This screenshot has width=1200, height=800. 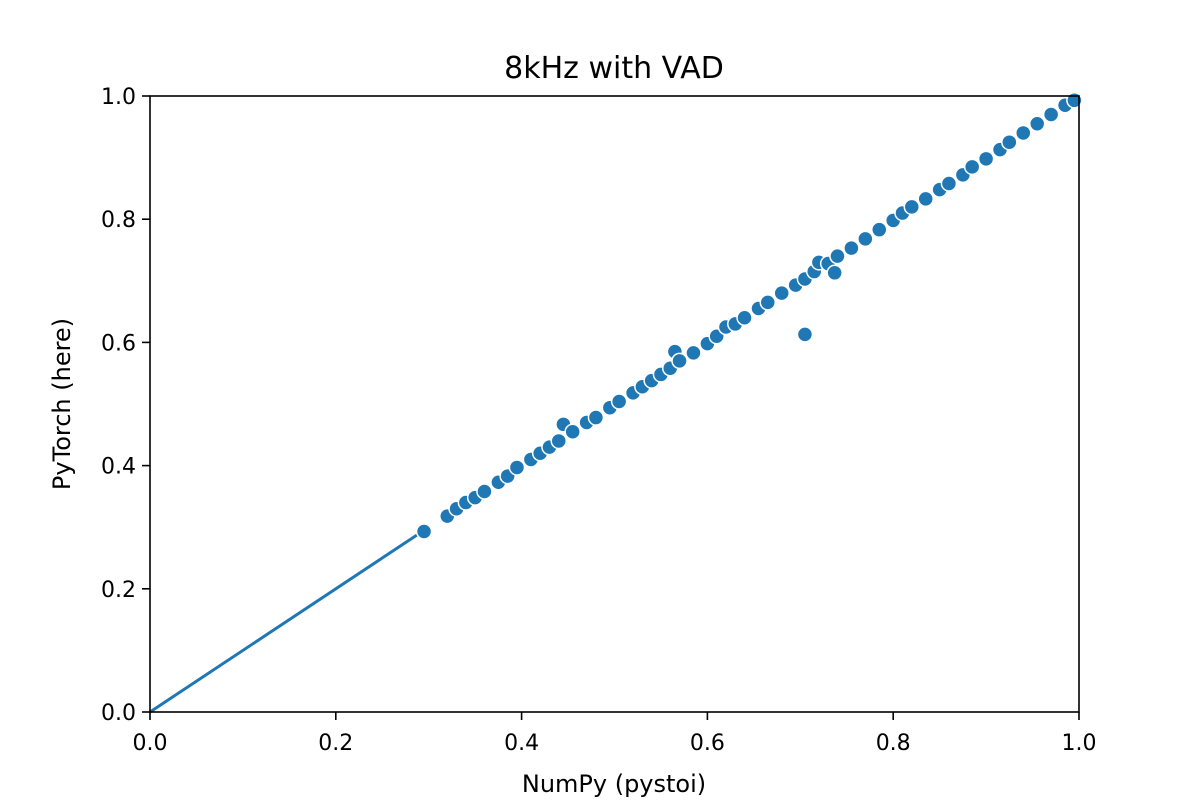 What do you see at coordinates (150, 743) in the screenshot?
I see `x-tick-label: 0.0` at bounding box center [150, 743].